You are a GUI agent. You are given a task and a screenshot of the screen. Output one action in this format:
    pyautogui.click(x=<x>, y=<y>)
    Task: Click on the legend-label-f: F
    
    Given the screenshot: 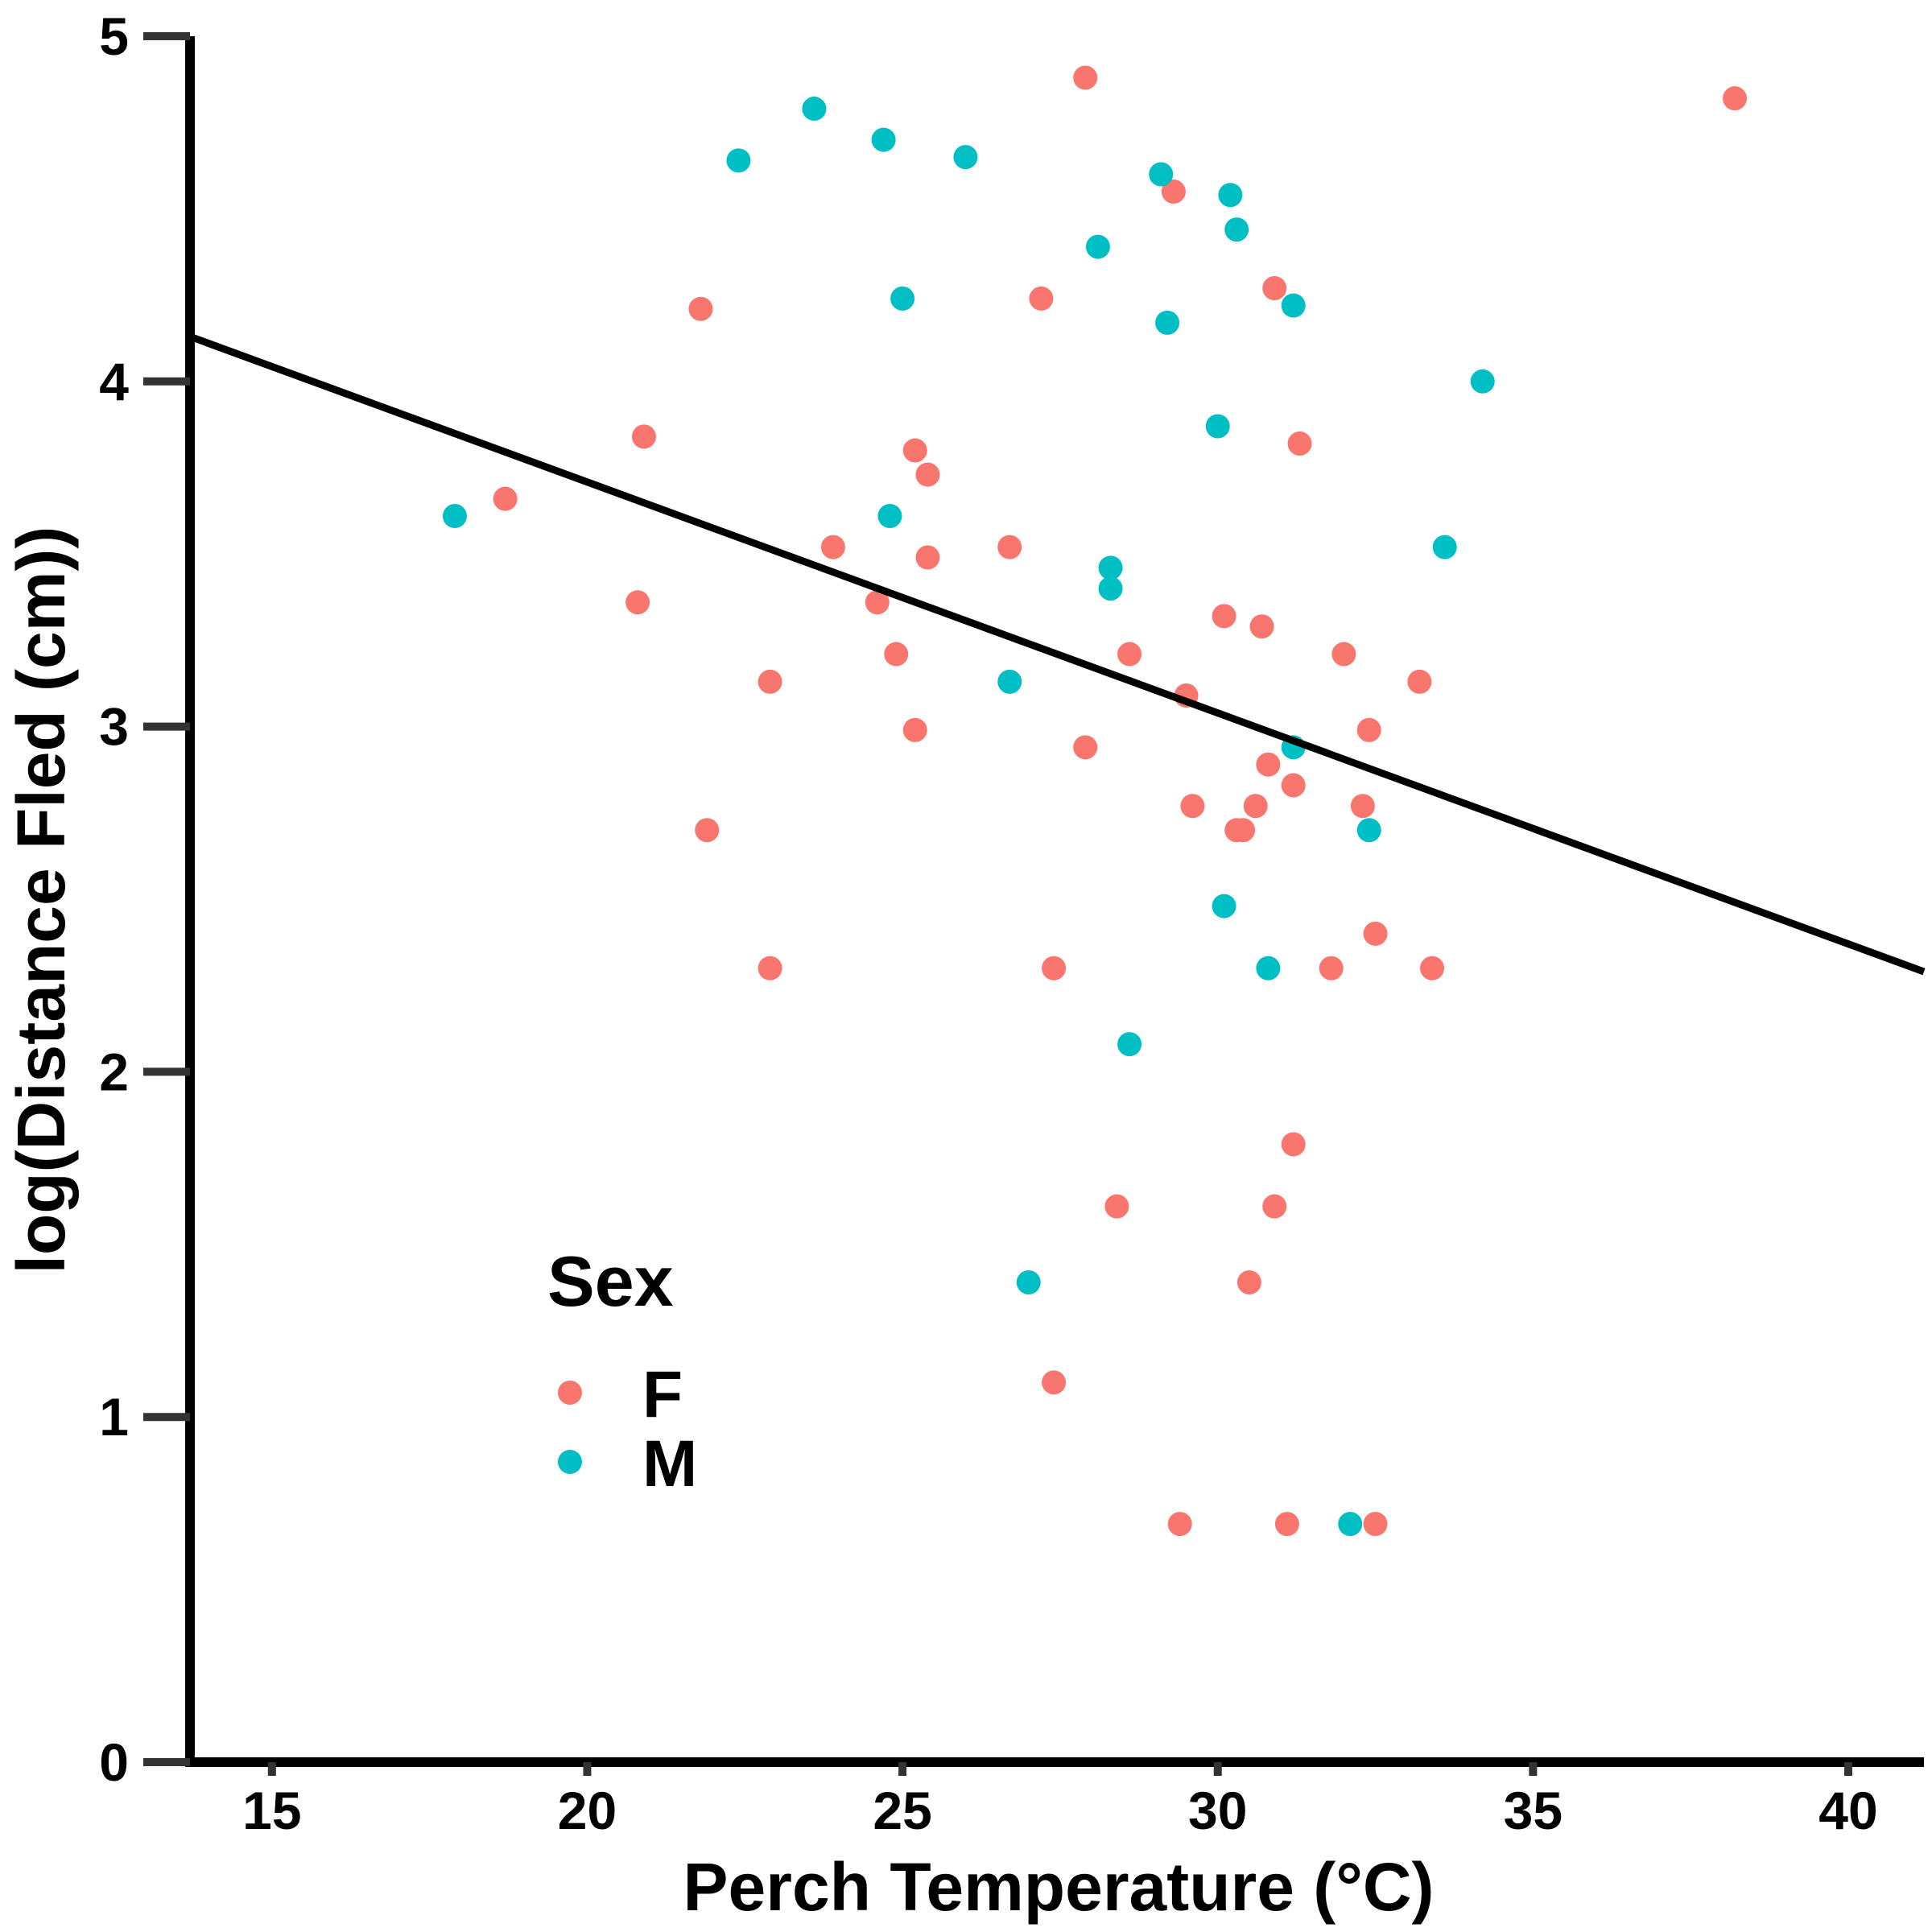 What is the action you would take?
    pyautogui.click(x=662, y=1394)
    